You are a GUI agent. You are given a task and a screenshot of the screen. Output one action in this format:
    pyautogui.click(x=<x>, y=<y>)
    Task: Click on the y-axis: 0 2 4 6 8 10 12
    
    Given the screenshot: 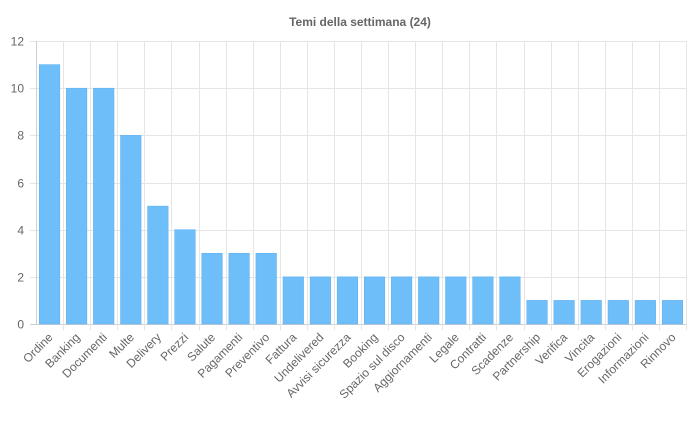 What is the action you would take?
    pyautogui.click(x=18, y=183)
    